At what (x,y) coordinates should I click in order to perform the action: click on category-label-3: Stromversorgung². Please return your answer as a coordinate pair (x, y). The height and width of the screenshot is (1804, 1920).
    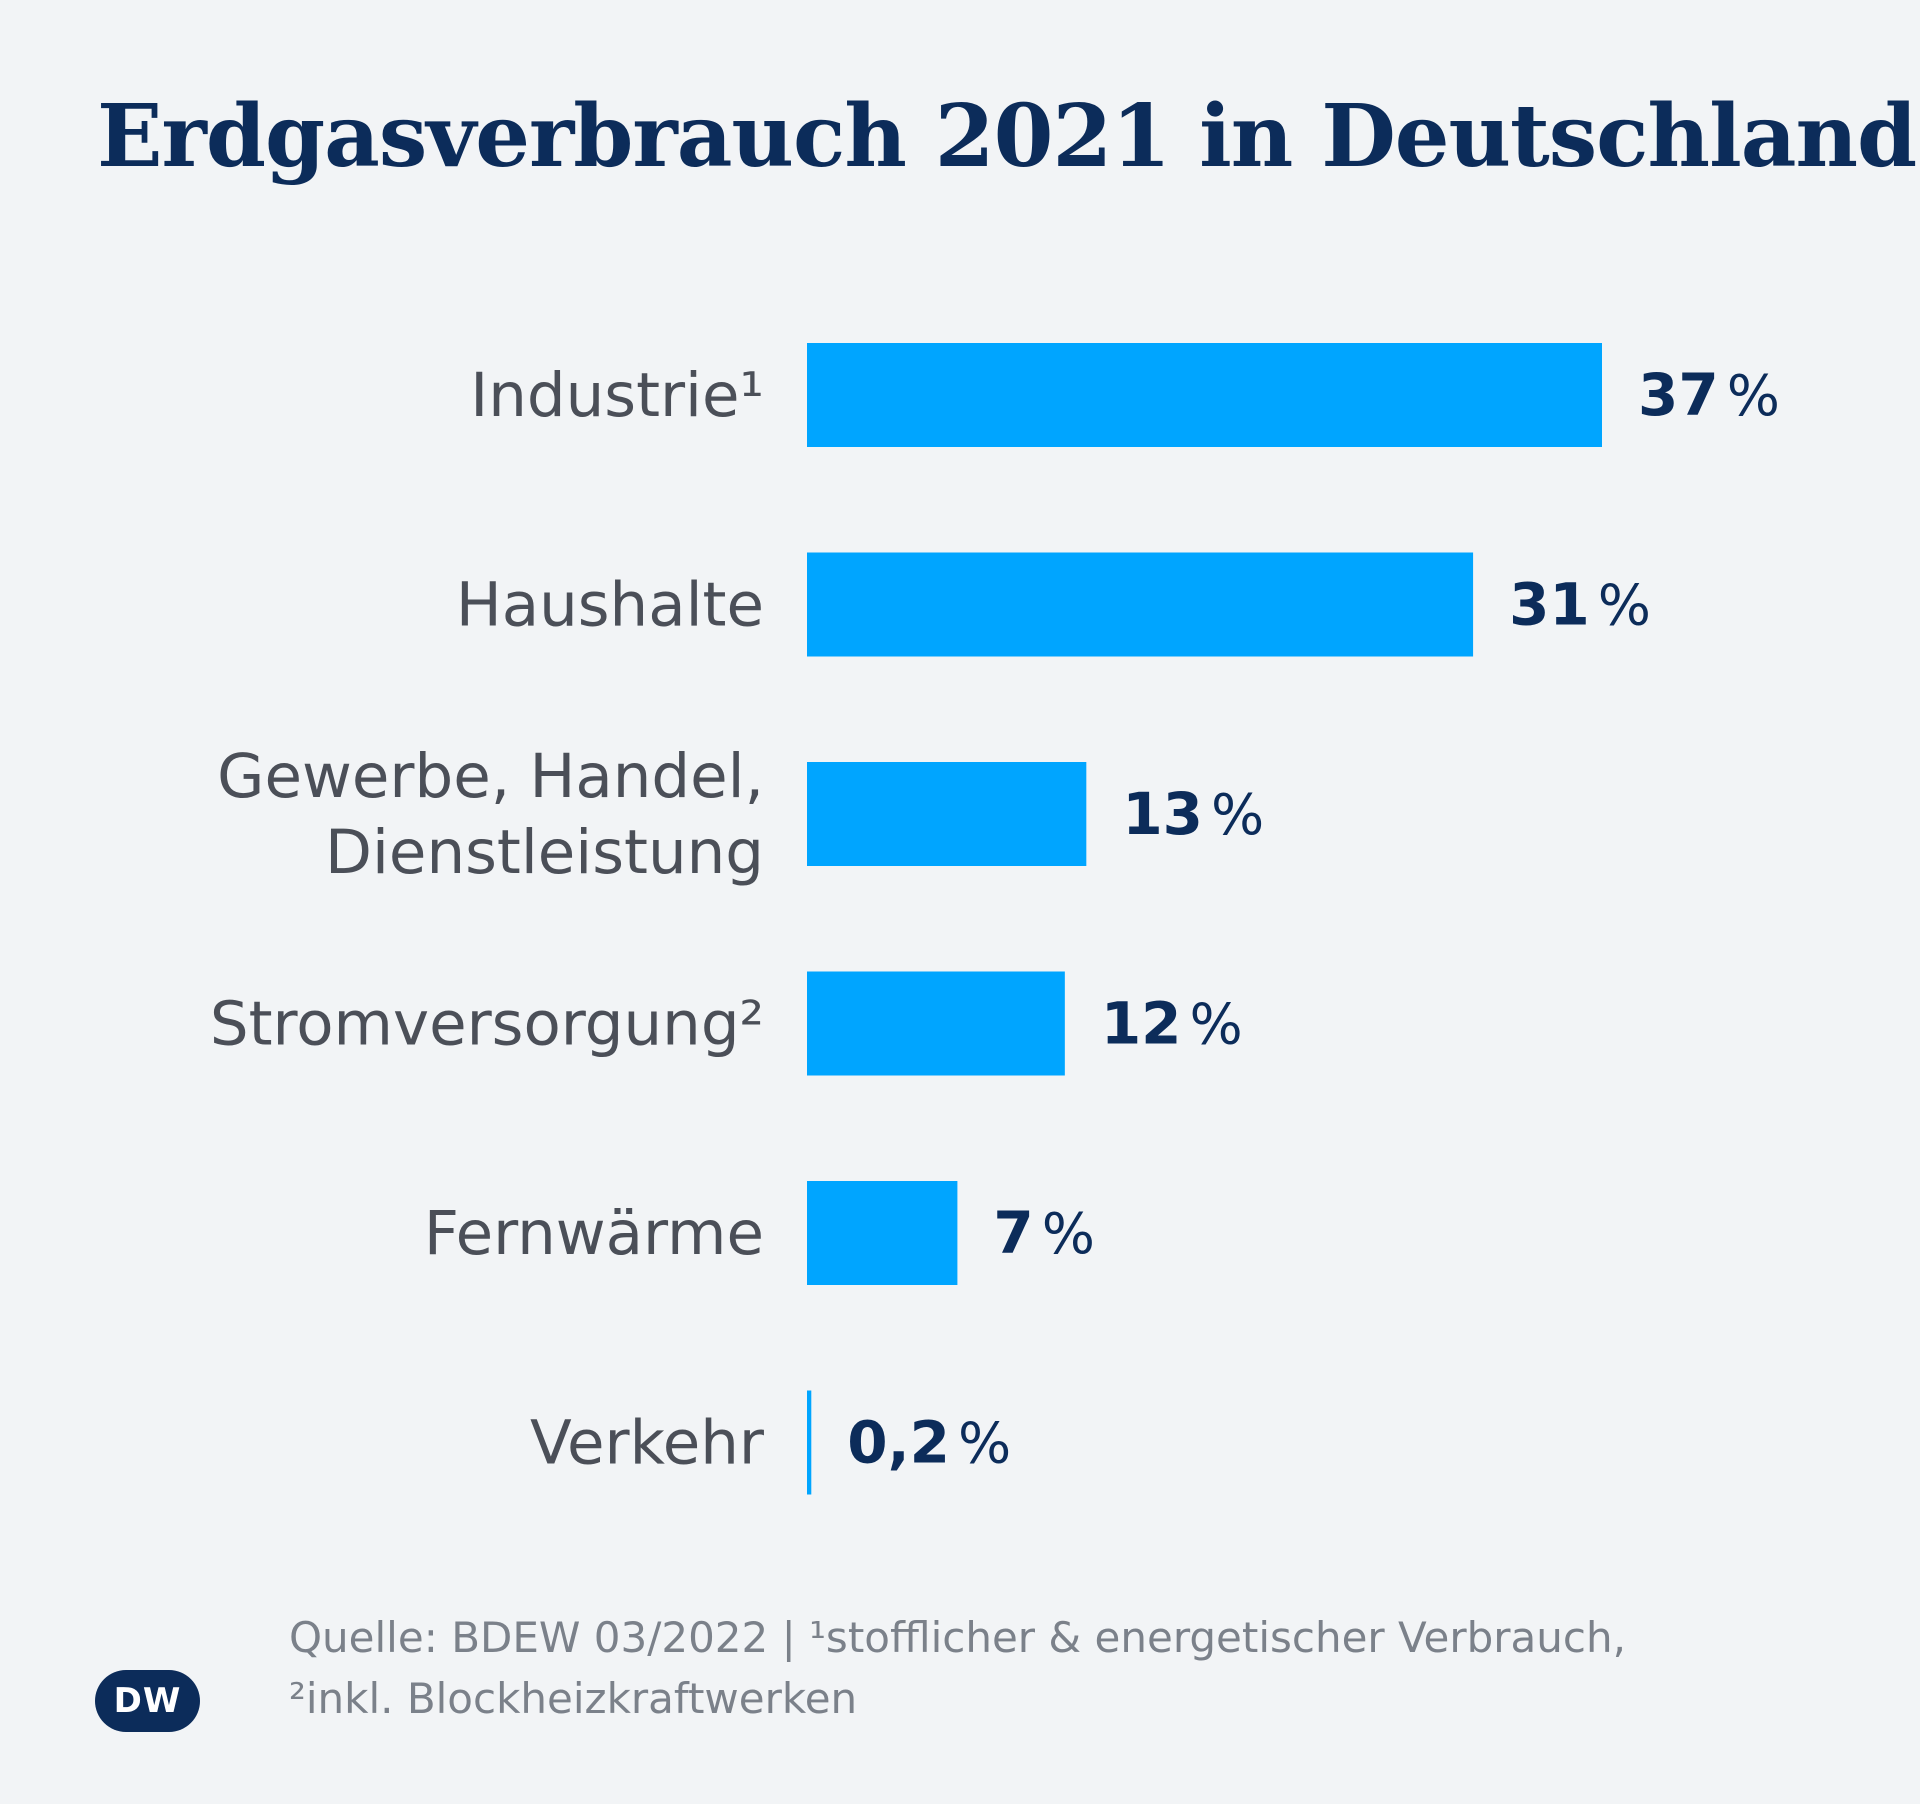
    Looking at the image, I should click on (487, 1024).